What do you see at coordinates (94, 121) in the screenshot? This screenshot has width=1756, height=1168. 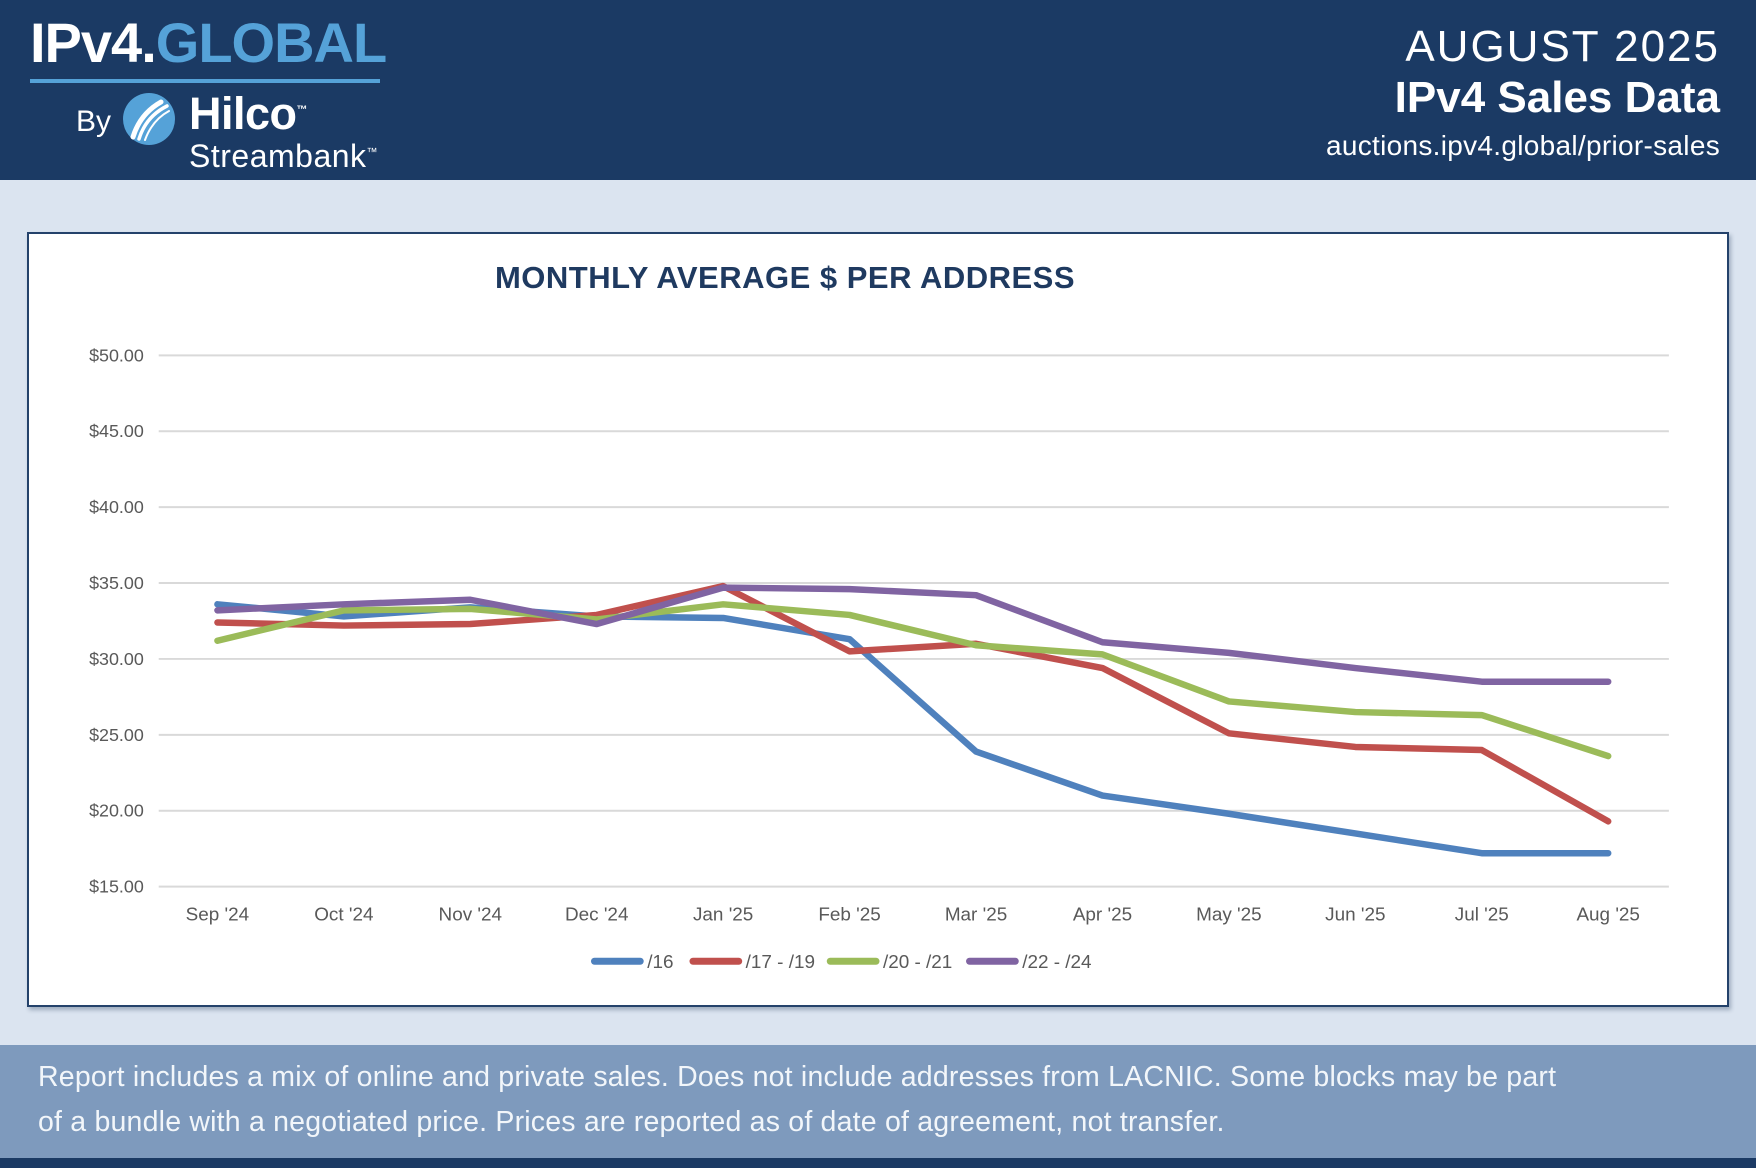 I see `by-label: By` at bounding box center [94, 121].